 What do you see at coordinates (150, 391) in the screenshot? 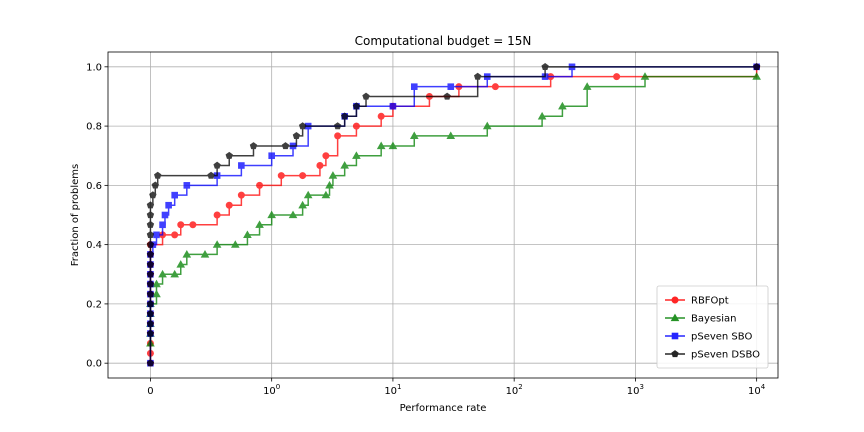
I see `x-tick-label: 0` at bounding box center [150, 391].